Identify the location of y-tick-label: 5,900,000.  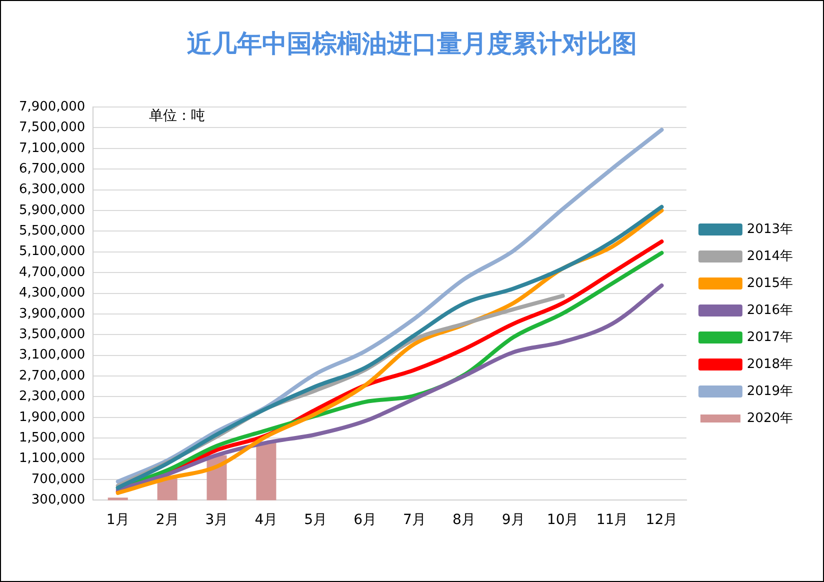
(52, 210).